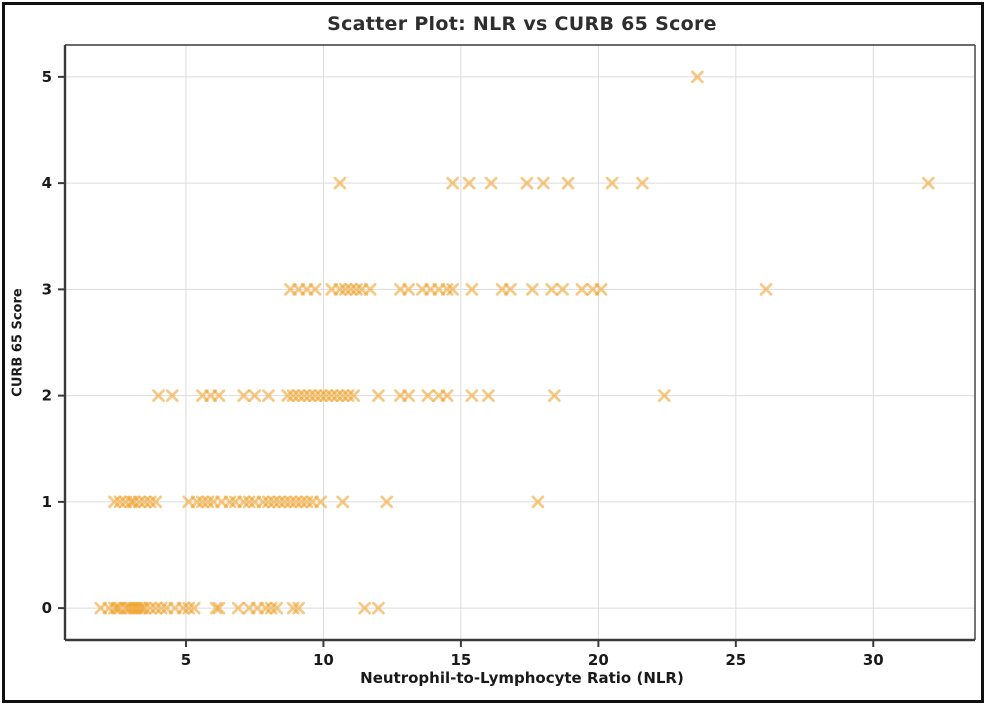 Image resolution: width=986 pixels, height=705 pixels. I want to click on y-tick-label: 3, so click(47, 289).